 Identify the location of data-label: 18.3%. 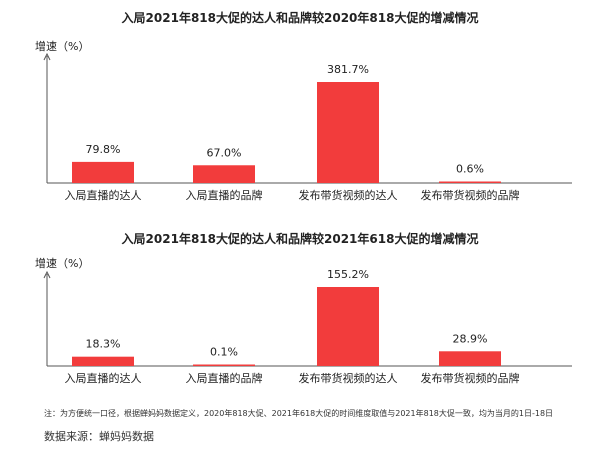
(103, 344).